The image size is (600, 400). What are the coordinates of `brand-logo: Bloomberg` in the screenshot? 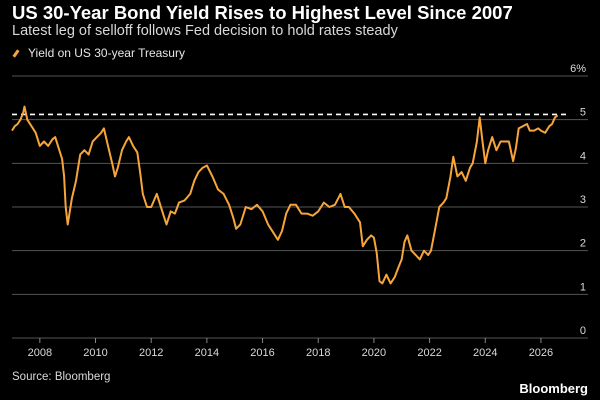 It's located at (553, 388).